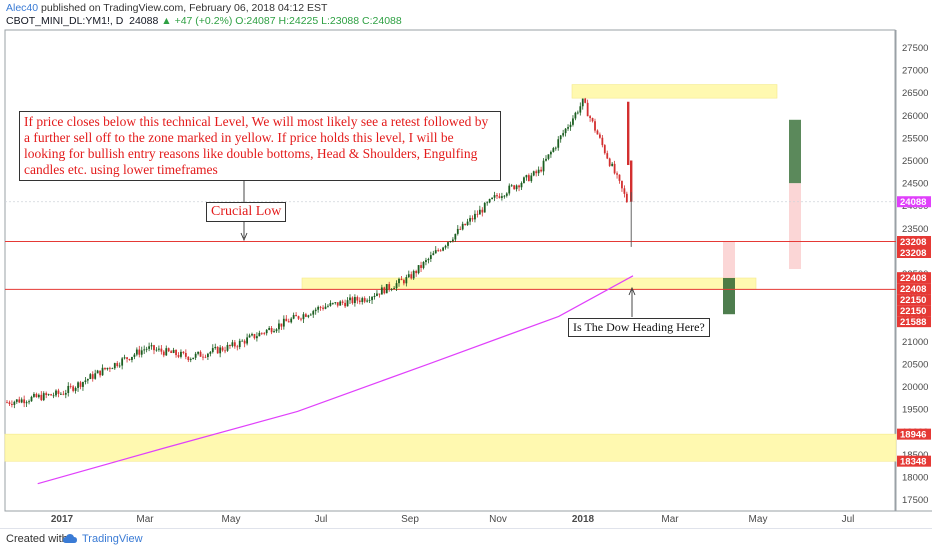 Image resolution: width=932 pixels, height=555 pixels. I want to click on footer-brand-link: TradingView, so click(112, 539).